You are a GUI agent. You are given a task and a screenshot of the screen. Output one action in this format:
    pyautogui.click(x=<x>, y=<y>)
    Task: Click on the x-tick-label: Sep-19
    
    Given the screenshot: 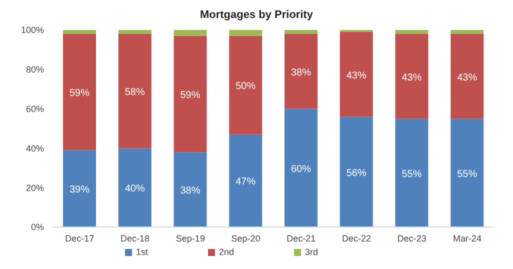 What is the action you would take?
    pyautogui.click(x=190, y=238)
    